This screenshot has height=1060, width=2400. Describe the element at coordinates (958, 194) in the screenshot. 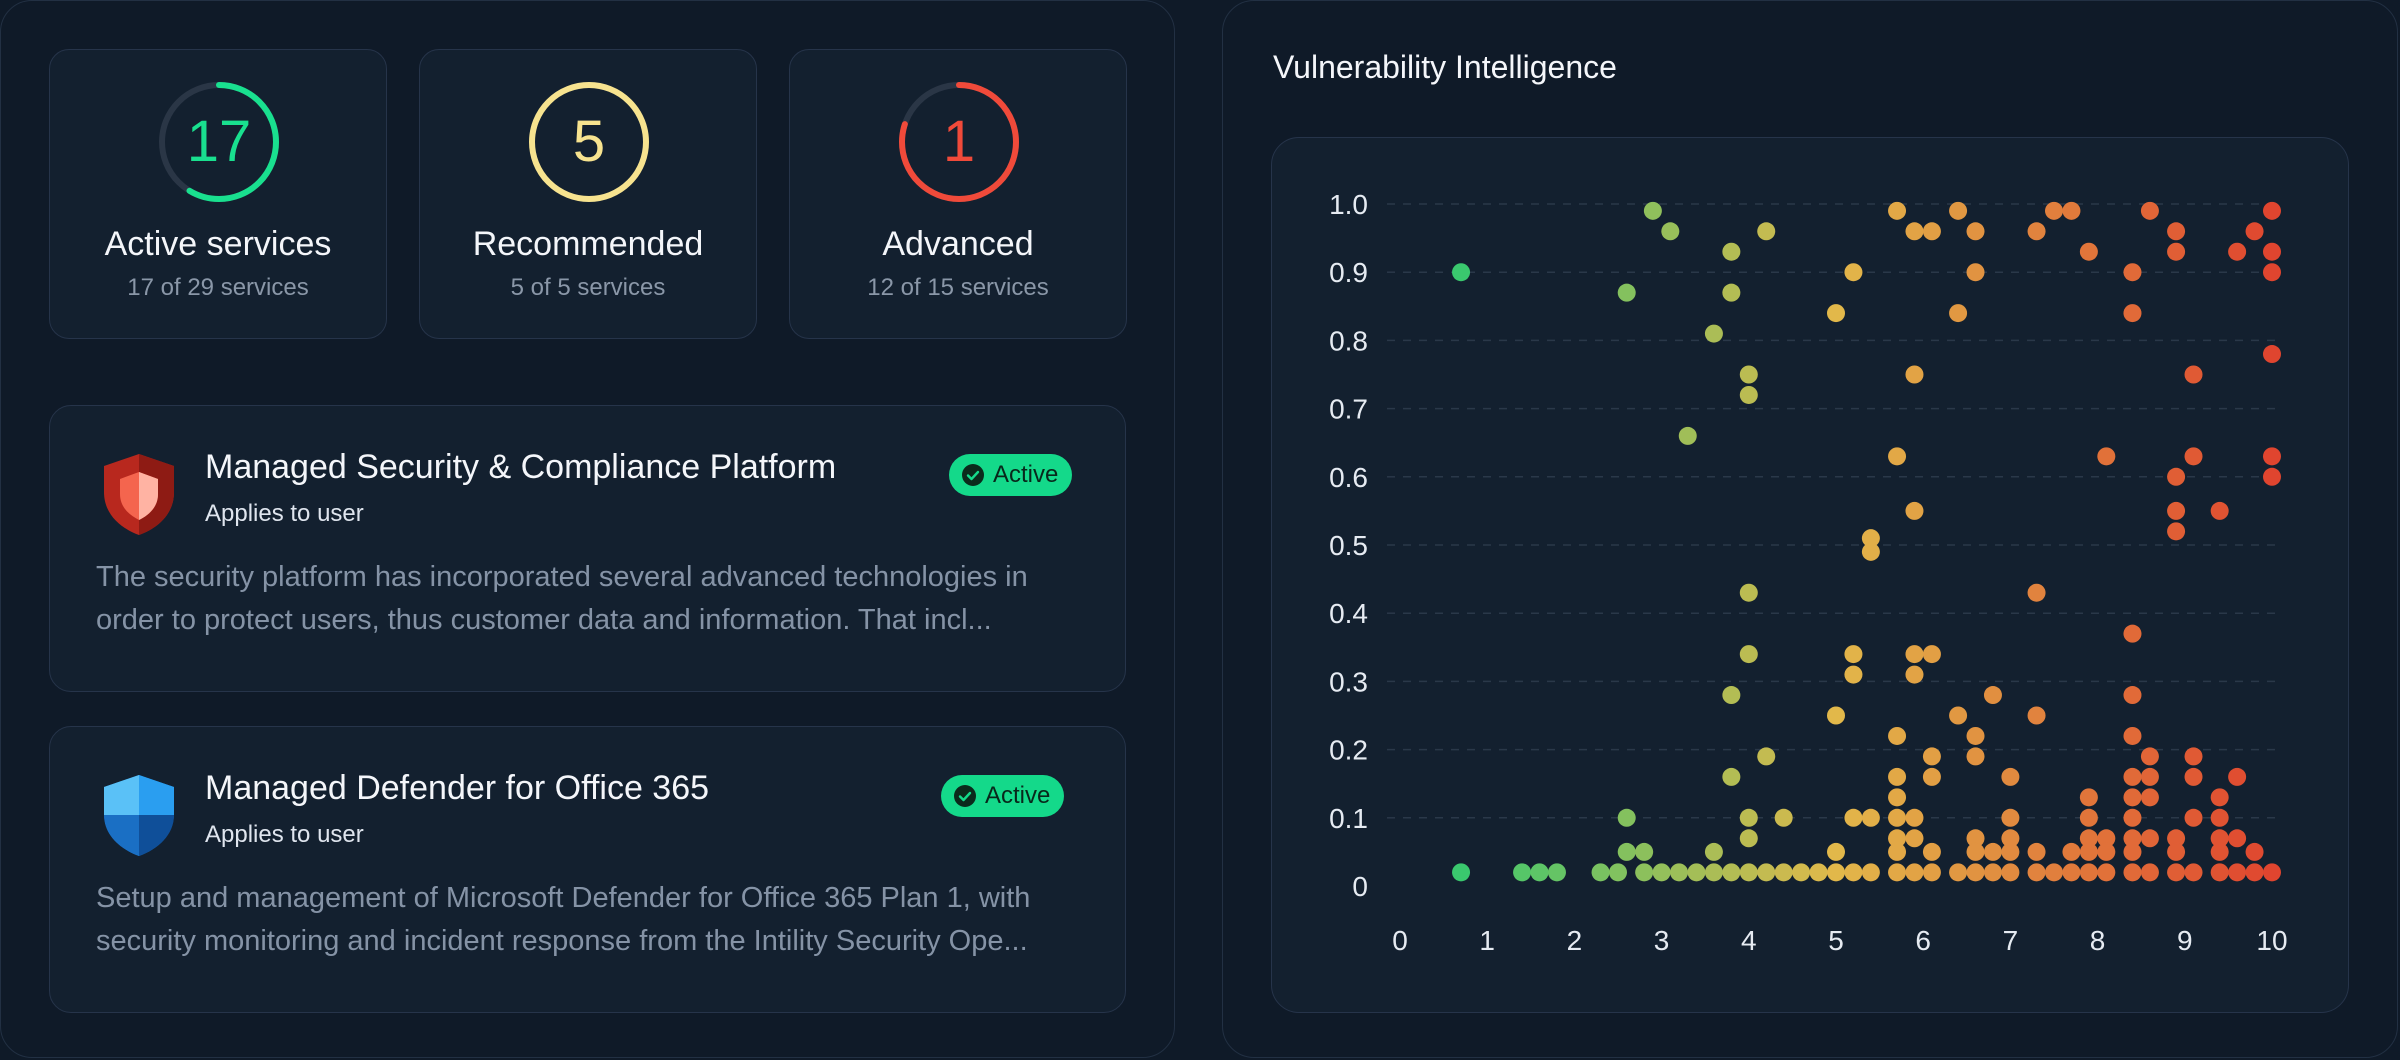

I see `stat-card-advanced: 1 Advanced 12 of 15 services` at that location.